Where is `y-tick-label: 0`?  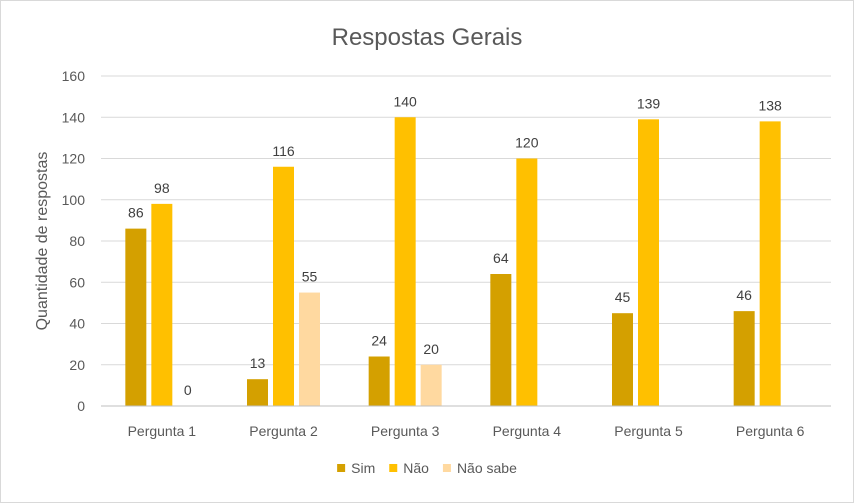
y-tick-label: 0 is located at coordinates (81, 406).